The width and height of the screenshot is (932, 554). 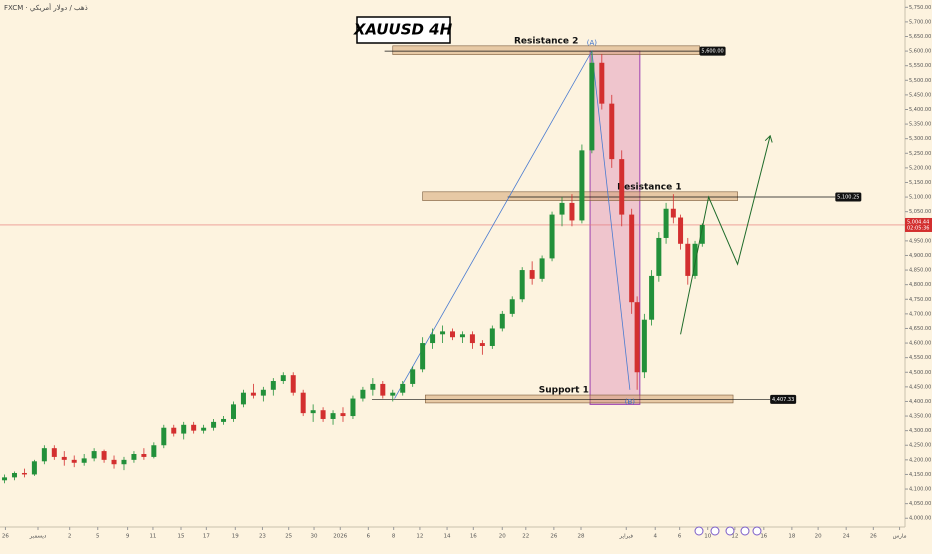 I want to click on x-tick-label: 28, so click(x=581, y=537).